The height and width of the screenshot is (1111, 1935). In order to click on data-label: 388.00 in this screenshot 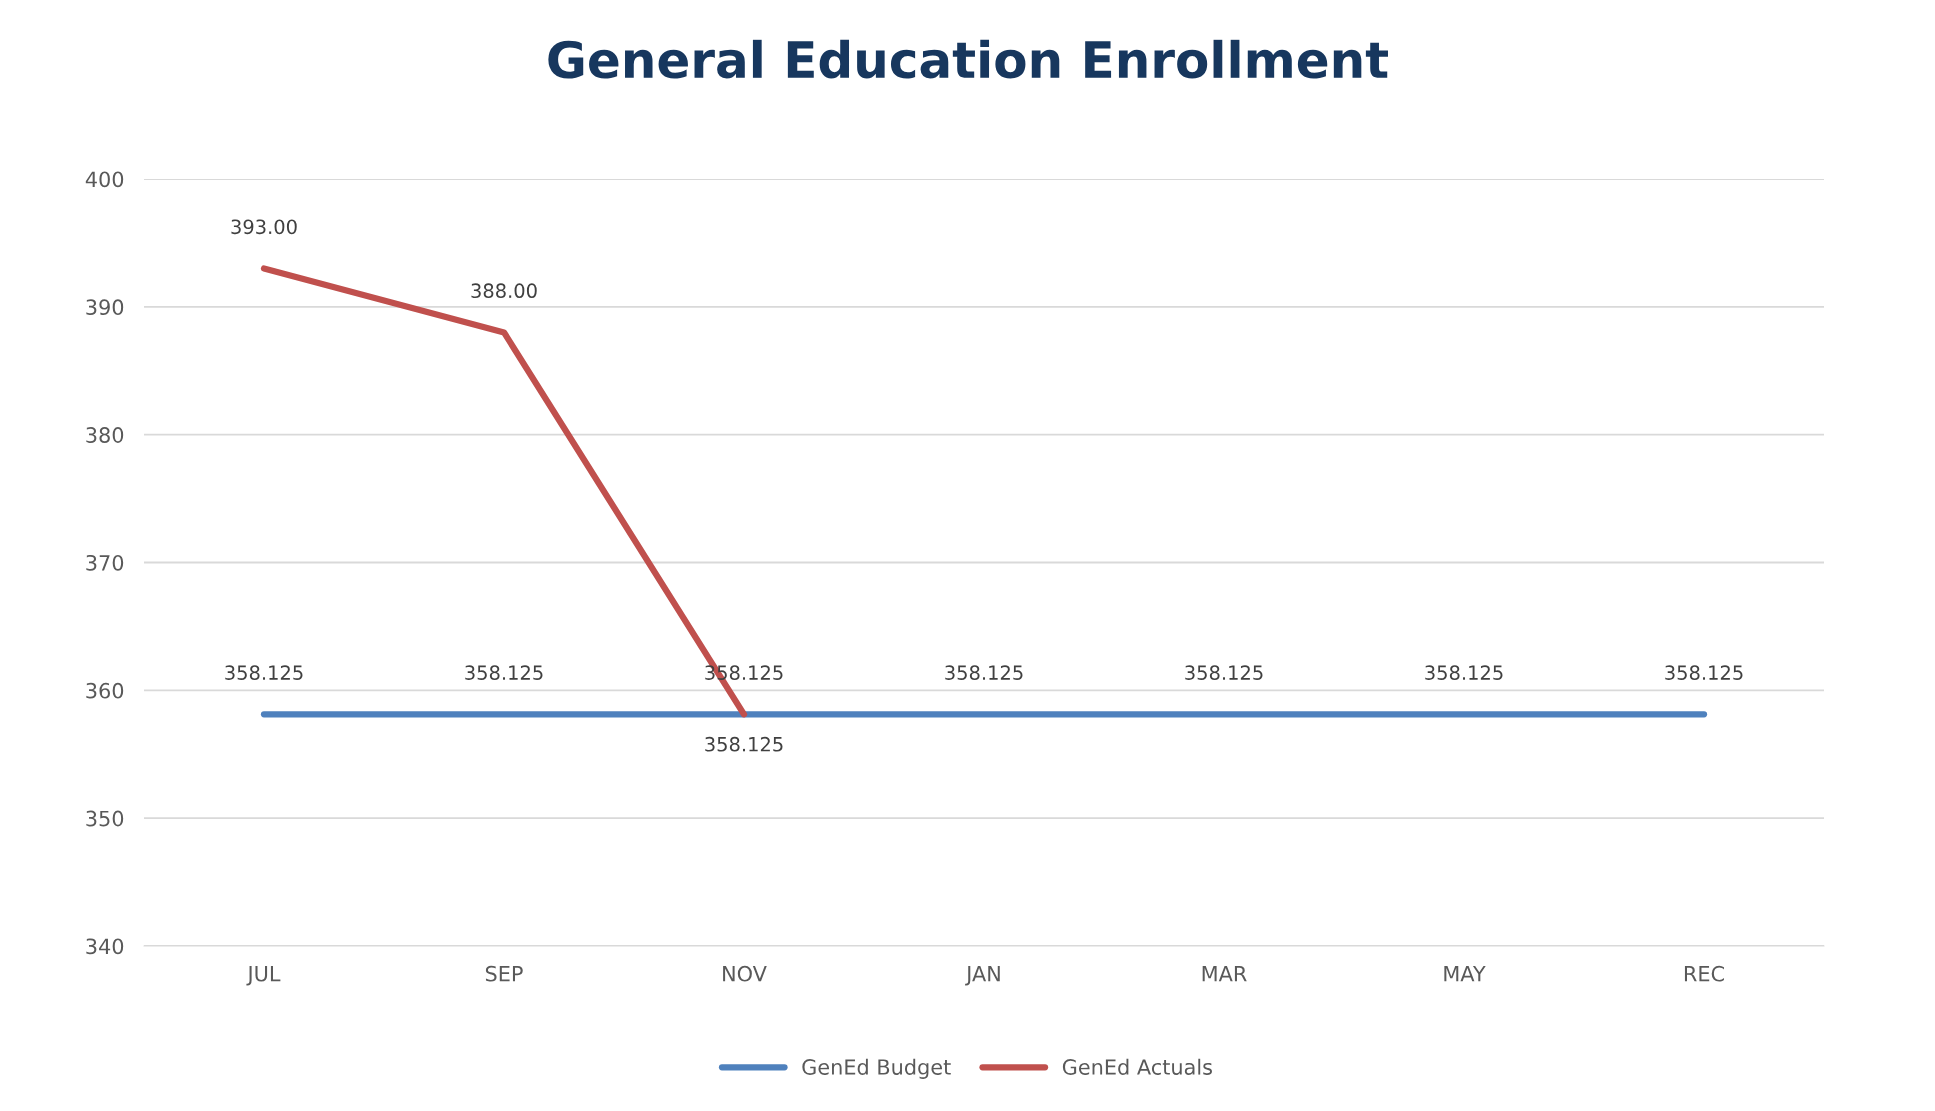, I will do `click(504, 291)`.